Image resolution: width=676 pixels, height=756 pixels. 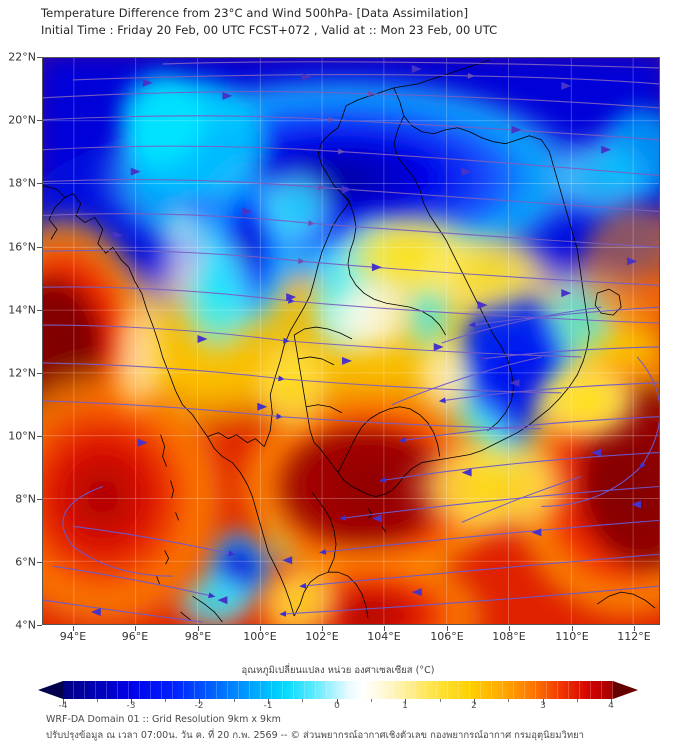 What do you see at coordinates (22, 310) in the screenshot?
I see `ytick-label-14n: 14°N` at bounding box center [22, 310].